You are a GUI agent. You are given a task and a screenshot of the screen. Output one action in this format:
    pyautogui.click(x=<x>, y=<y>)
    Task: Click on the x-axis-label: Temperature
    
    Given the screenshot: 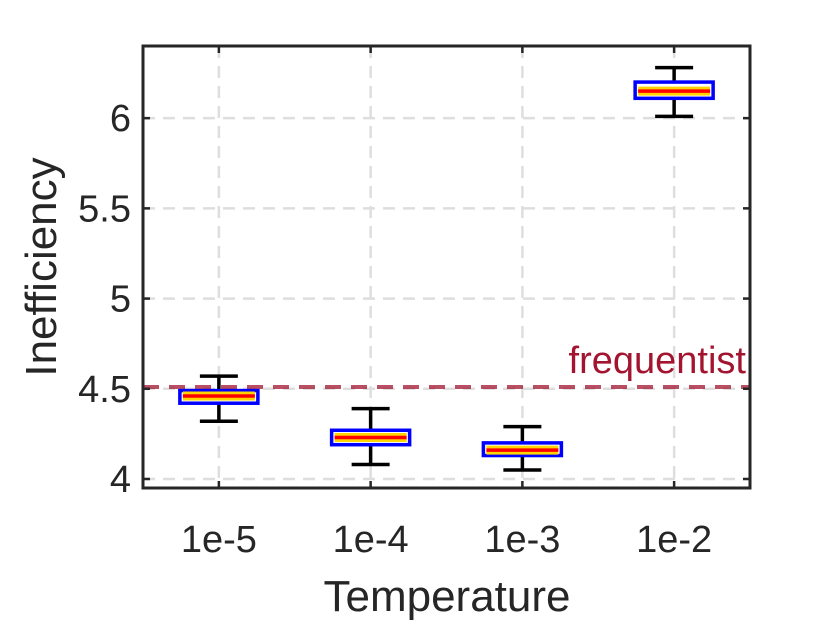 What is the action you would take?
    pyautogui.click(x=446, y=596)
    